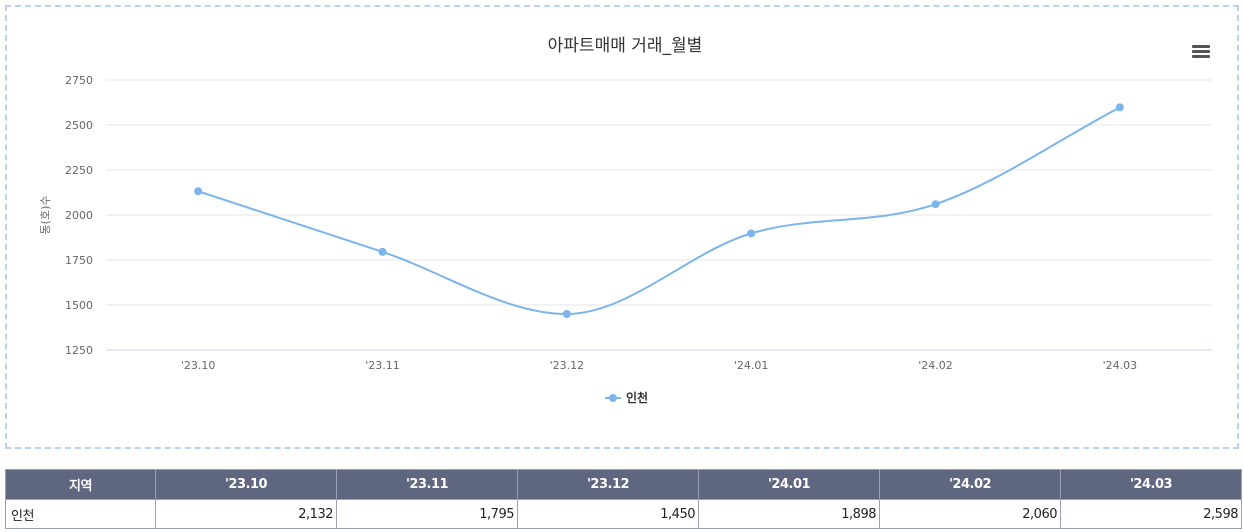 The width and height of the screenshot is (1244, 532). Describe the element at coordinates (608, 484) in the screenshot. I see `header-month: '23.12` at that location.